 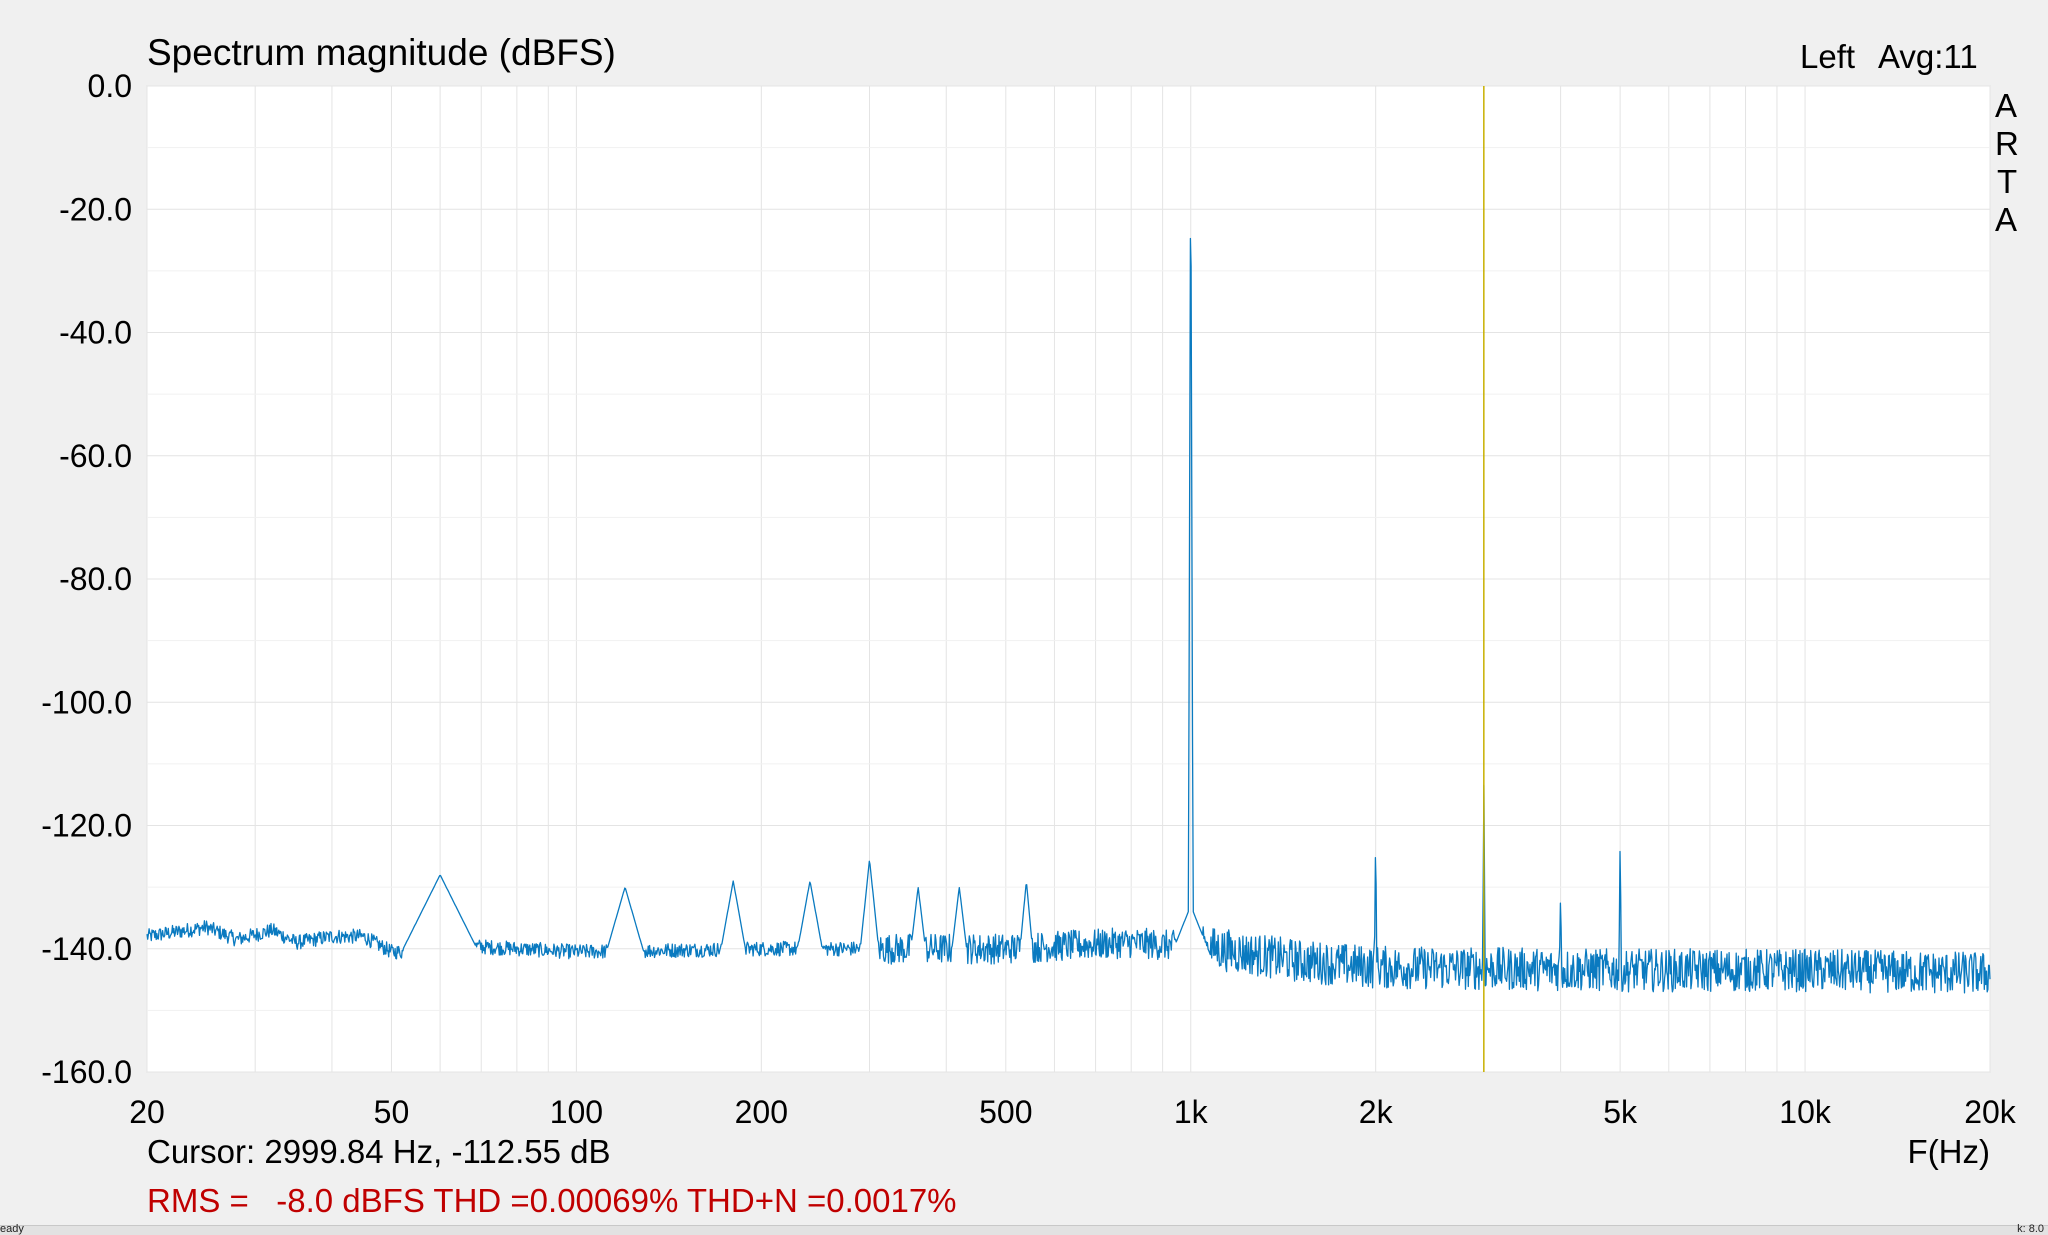 What do you see at coordinates (110, 86) in the screenshot?
I see `y-tick-label: 0.0` at bounding box center [110, 86].